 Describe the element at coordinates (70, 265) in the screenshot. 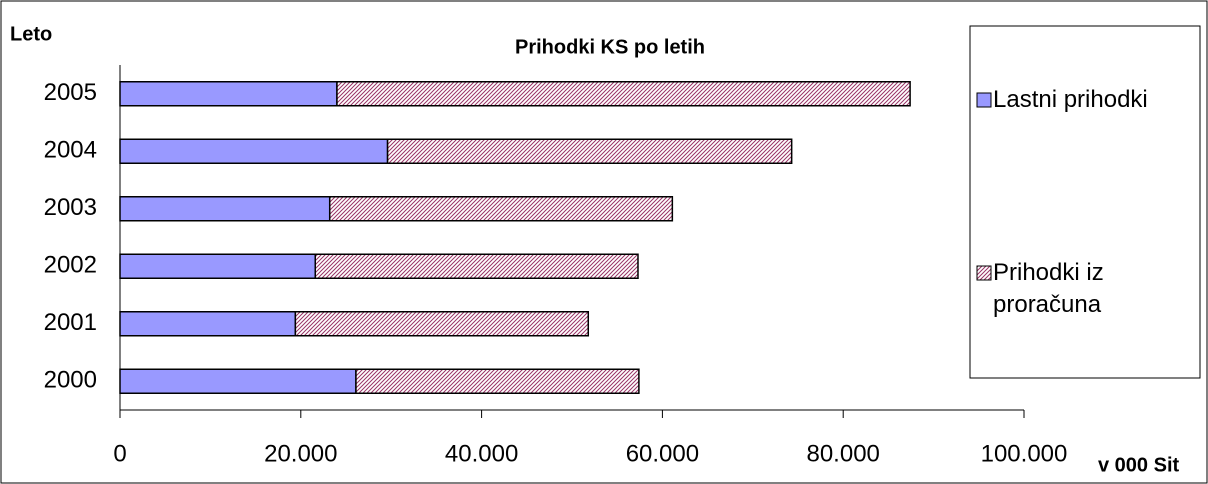

I see `y-tick-label: 2002` at that location.